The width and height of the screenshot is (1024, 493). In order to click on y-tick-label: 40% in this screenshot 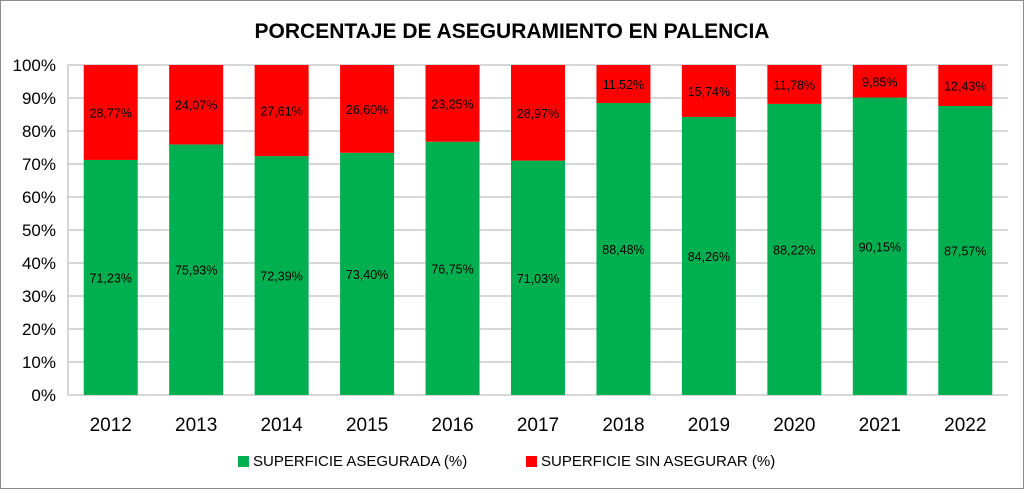, I will do `click(39, 263)`.